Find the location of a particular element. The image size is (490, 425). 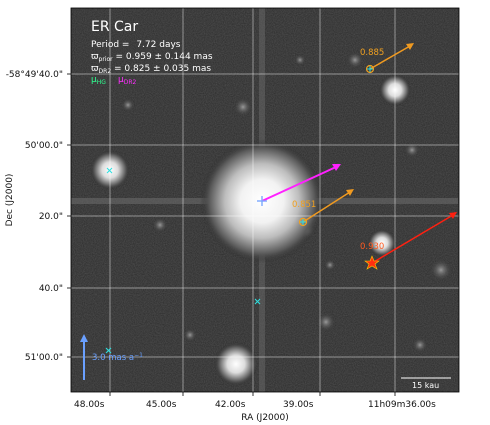

x-tick-label: 42.00s is located at coordinates (230, 405).